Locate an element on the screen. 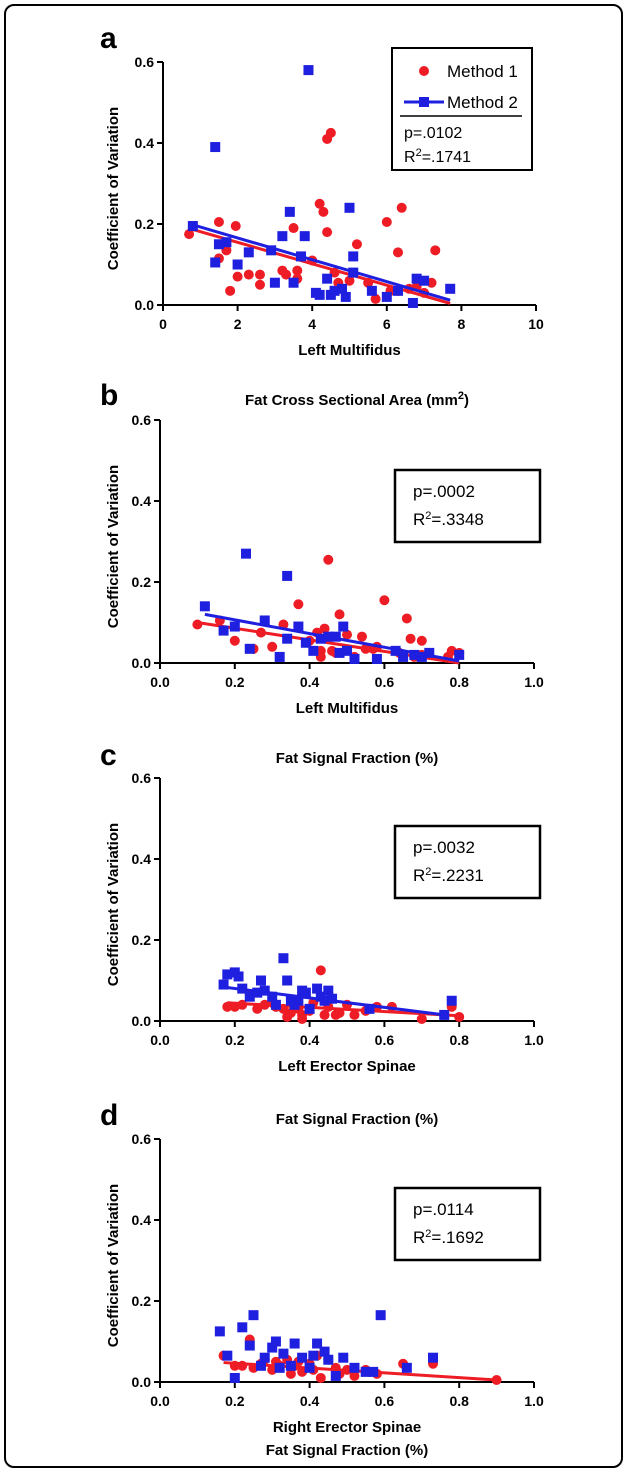  stat-r-squared: R2=.3348 is located at coordinates (448, 519).